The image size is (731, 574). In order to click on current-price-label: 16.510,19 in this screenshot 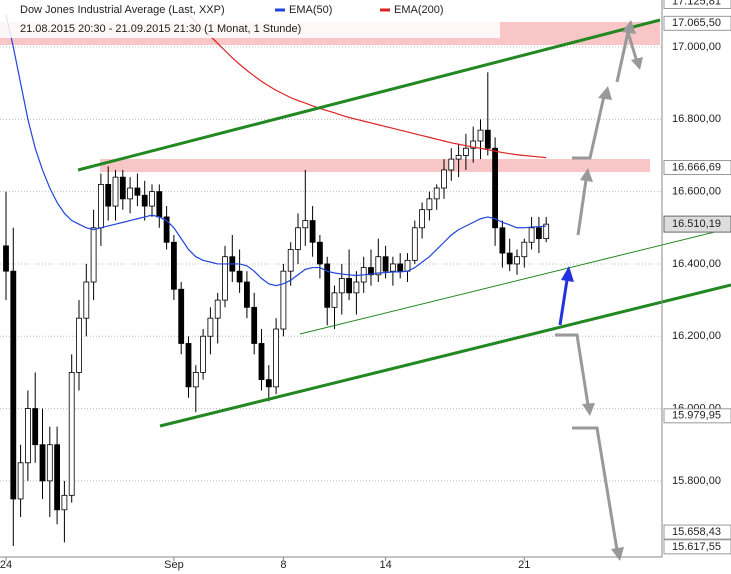, I will do `click(696, 224)`.